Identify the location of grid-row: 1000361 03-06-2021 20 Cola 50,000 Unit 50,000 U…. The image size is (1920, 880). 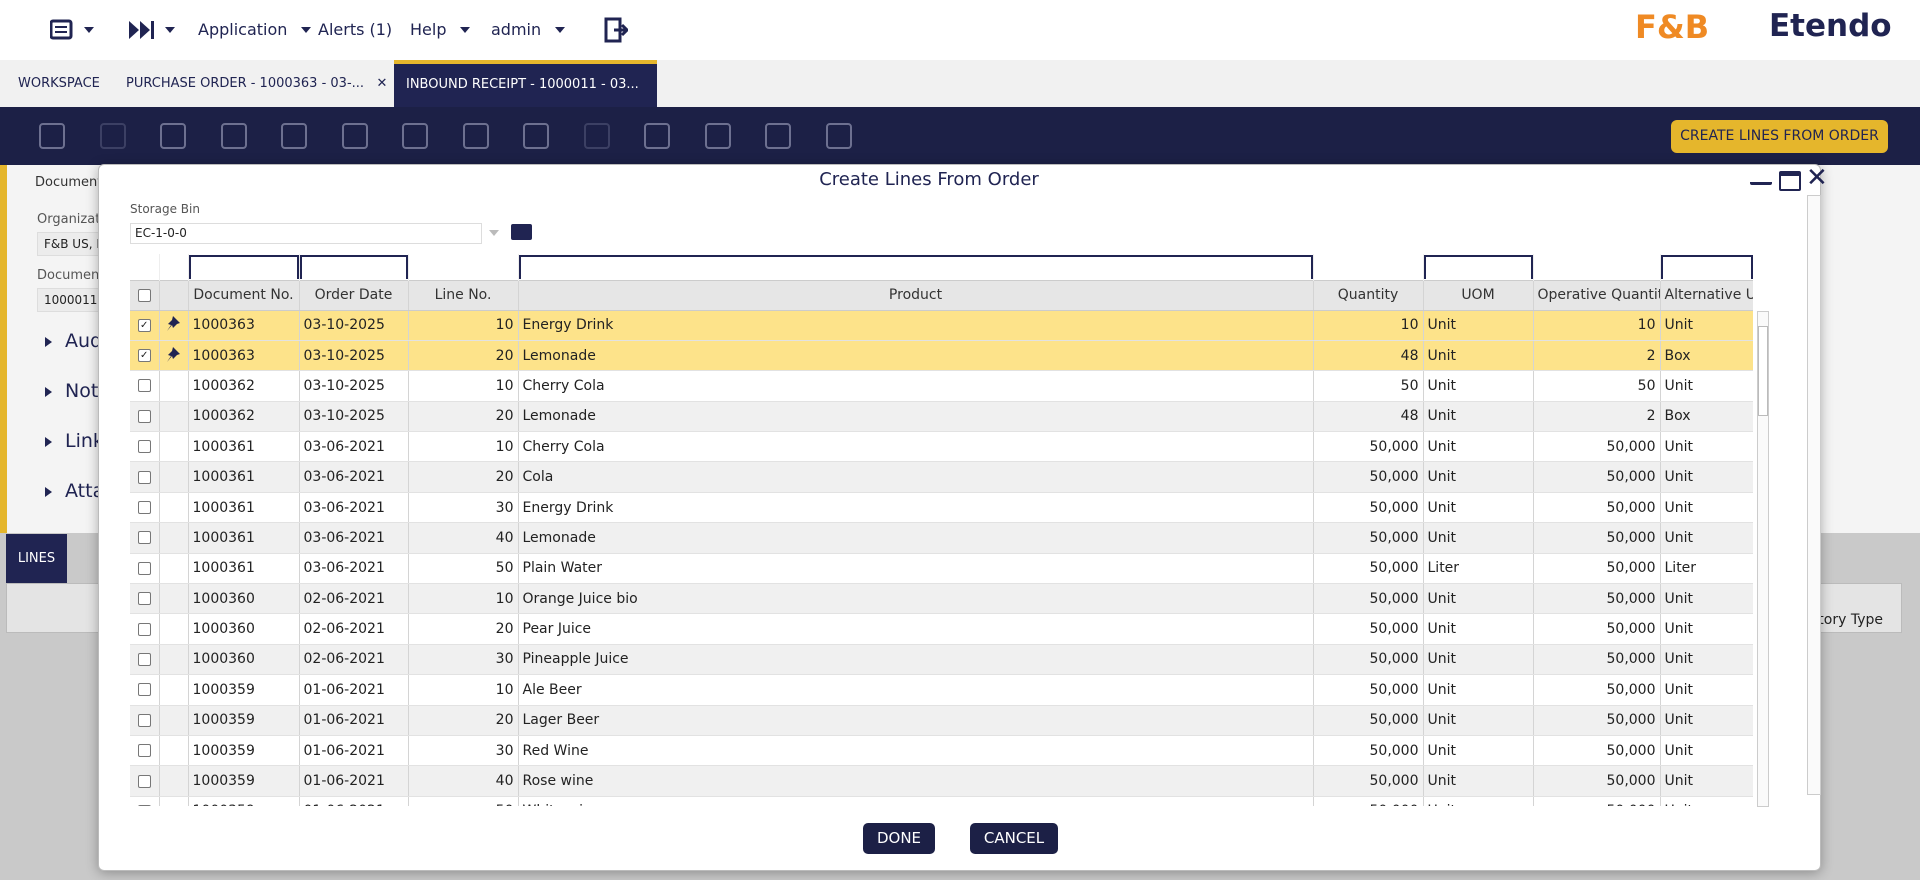
(941, 477).